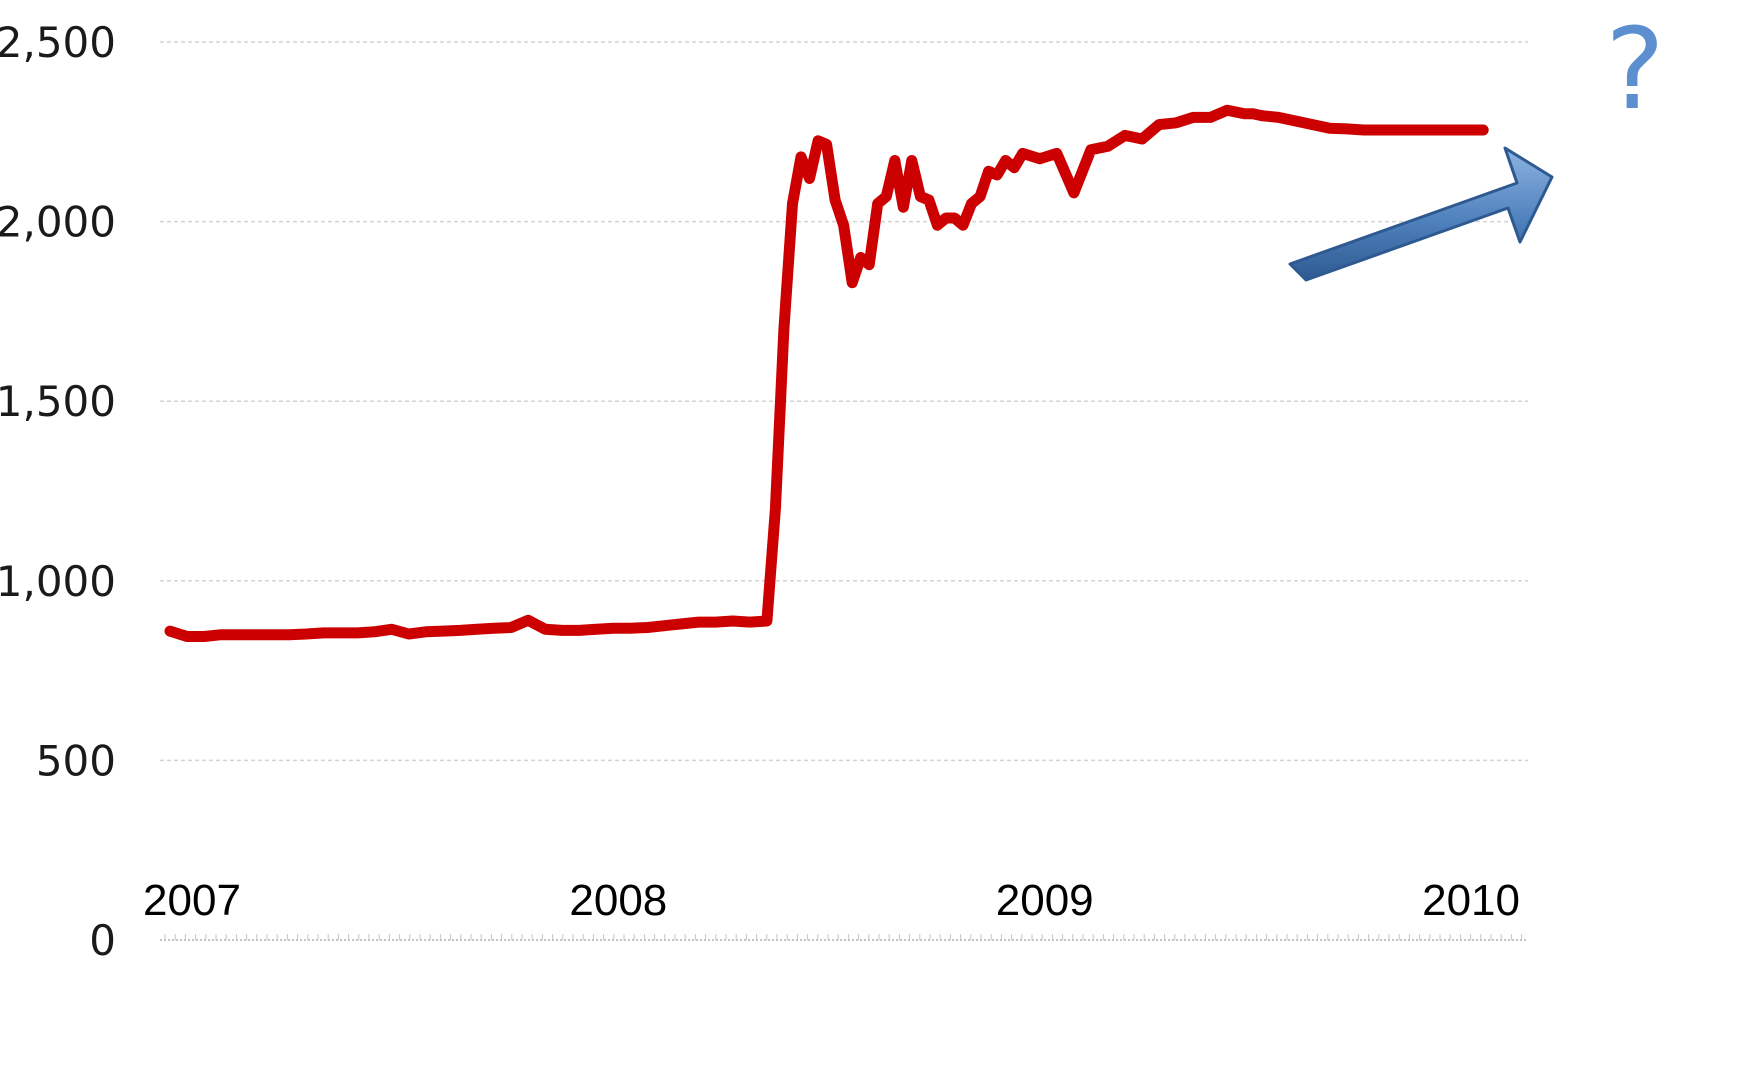 The height and width of the screenshot is (1073, 1758). What do you see at coordinates (1421, 214) in the screenshot?
I see `up-right-arrow-icon` at bounding box center [1421, 214].